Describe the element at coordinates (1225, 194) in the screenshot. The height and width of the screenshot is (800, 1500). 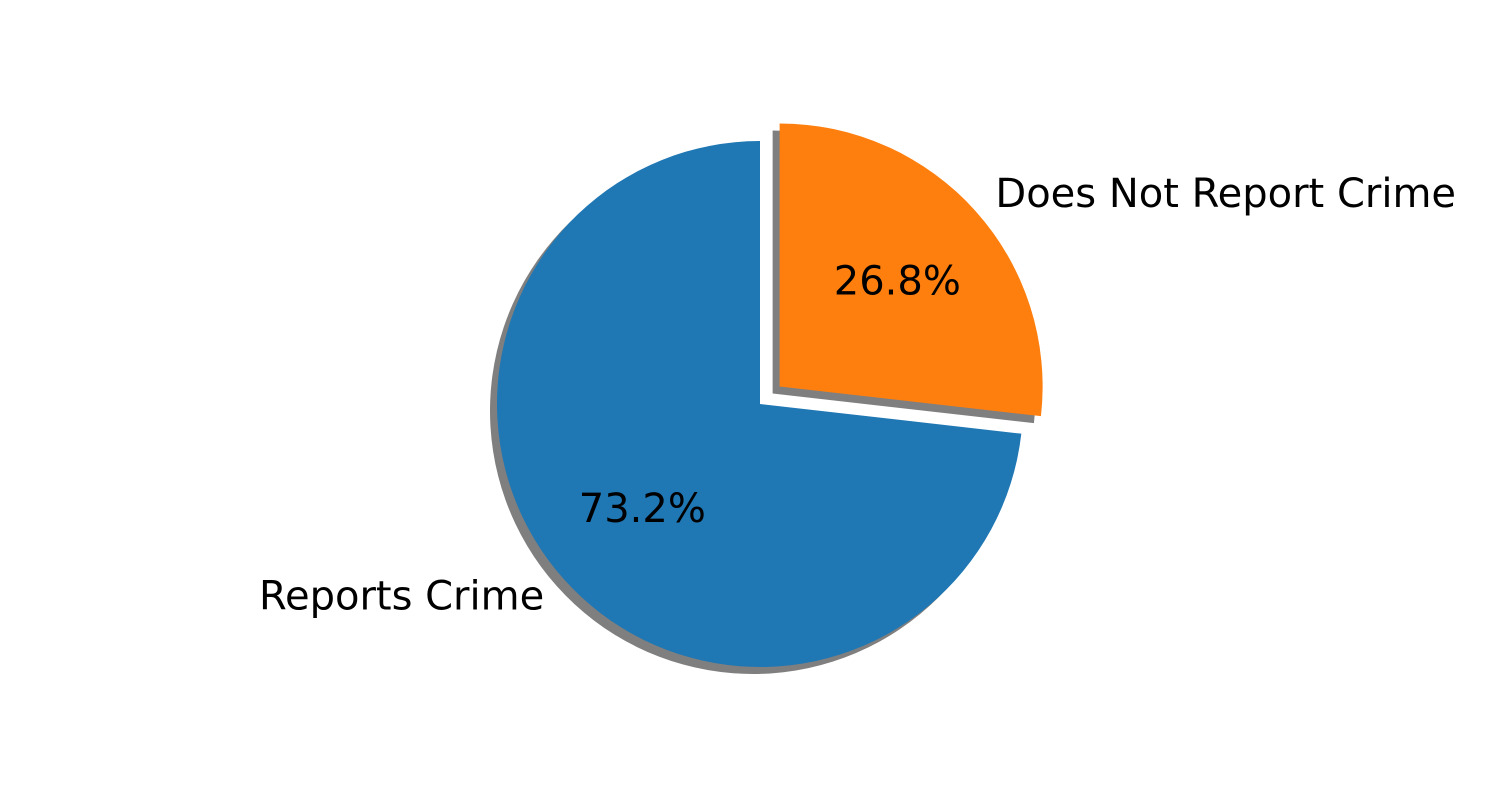
I see `slice-label-does-not-report-crime: Does Not Report Crime` at that location.